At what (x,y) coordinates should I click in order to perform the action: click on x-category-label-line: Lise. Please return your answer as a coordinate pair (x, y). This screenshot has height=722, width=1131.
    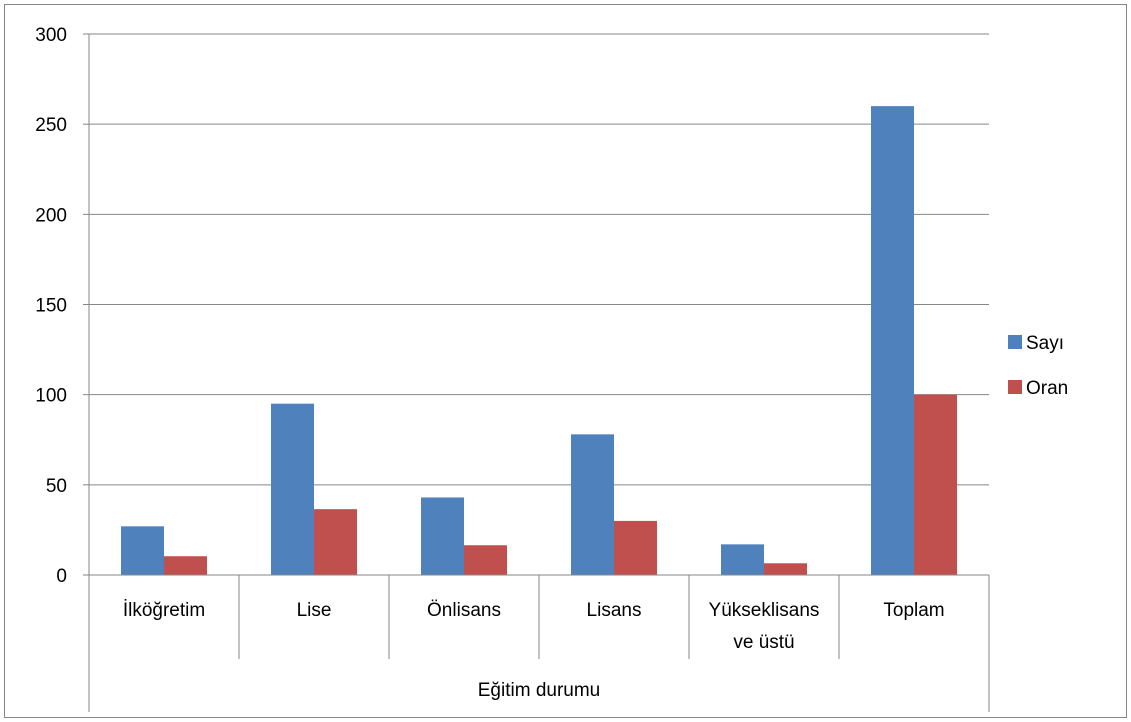
    Looking at the image, I should click on (314, 610).